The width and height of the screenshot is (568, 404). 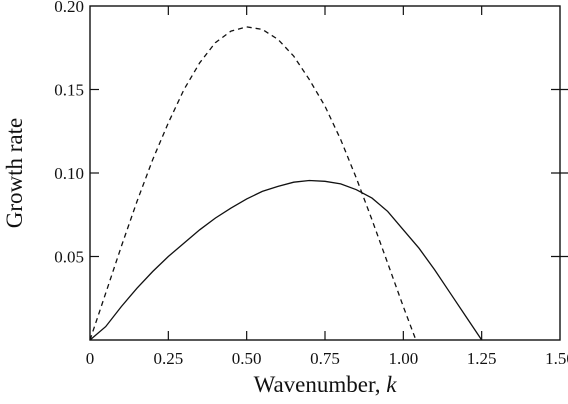 What do you see at coordinates (556, 358) in the screenshot?
I see `x-tick-label: 1.50` at bounding box center [556, 358].